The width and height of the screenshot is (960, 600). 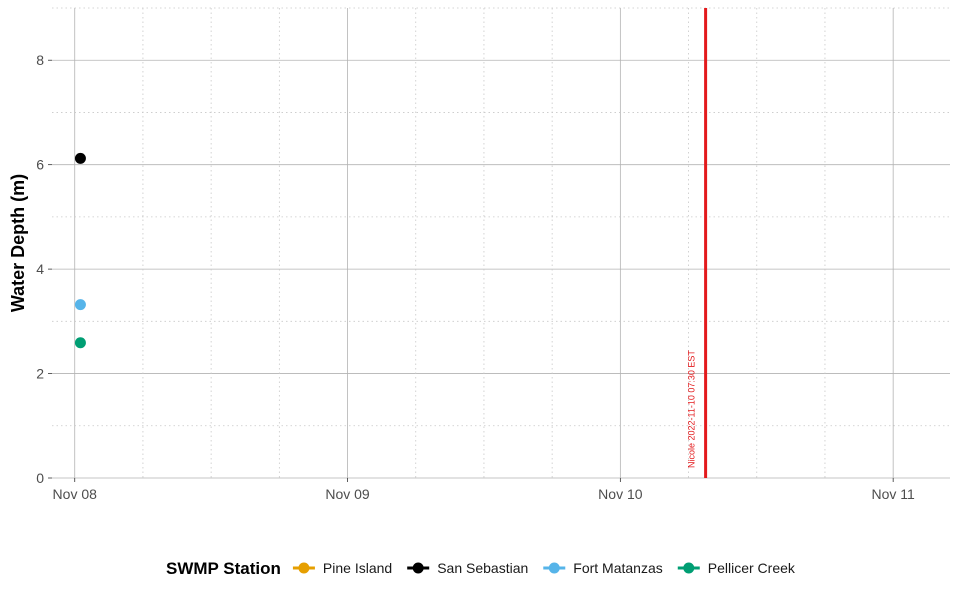 I want to click on legend-title: SWMP Station, so click(x=223, y=568).